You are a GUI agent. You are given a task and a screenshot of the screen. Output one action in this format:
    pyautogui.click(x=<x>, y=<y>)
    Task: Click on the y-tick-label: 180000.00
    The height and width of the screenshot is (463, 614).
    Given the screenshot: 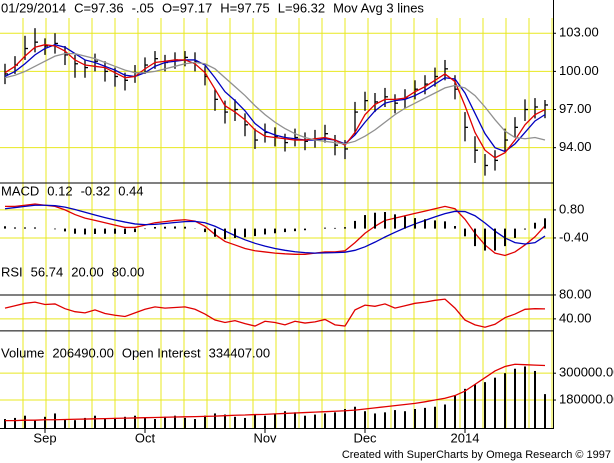 What is the action you would take?
    pyautogui.click(x=586, y=398)
    